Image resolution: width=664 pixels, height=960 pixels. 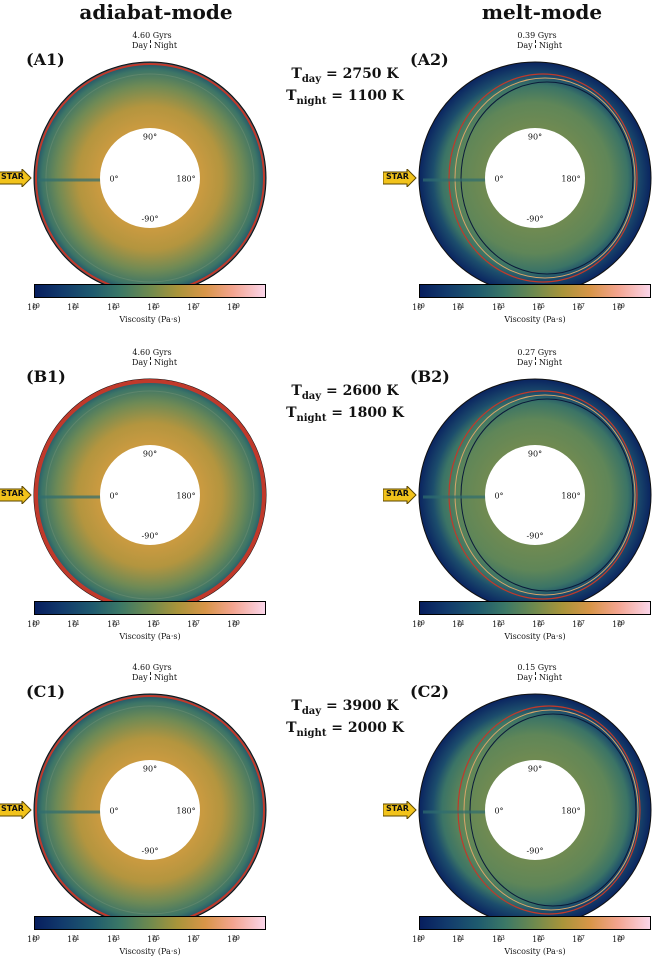 What do you see at coordinates (45, 59) in the screenshot?
I see `panel-label: (A1)` at bounding box center [45, 59].